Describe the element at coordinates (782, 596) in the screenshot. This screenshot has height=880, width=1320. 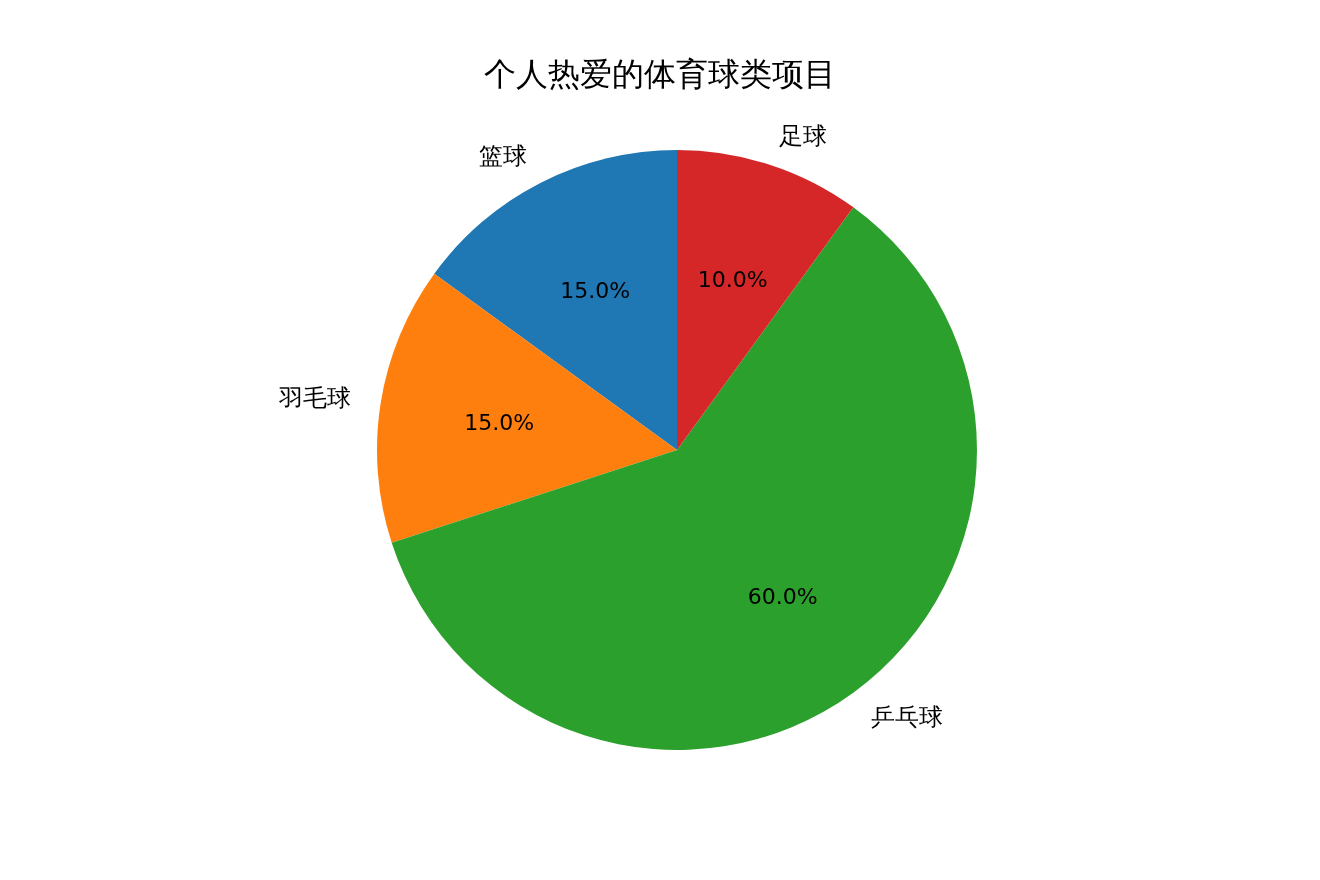
I see `data-label: 60.0%` at that location.